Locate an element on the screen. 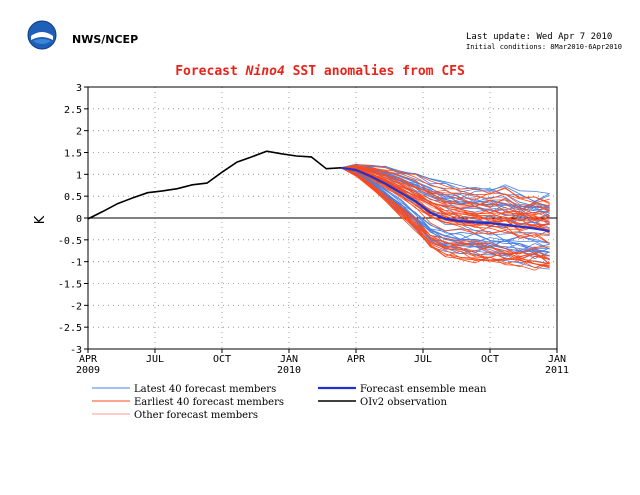  y-axis: -3 -2.5 -2 -1.5 -1 -0.5 0 0.5 1 1.5 2 2.5 3 is located at coordinates (73, 219).